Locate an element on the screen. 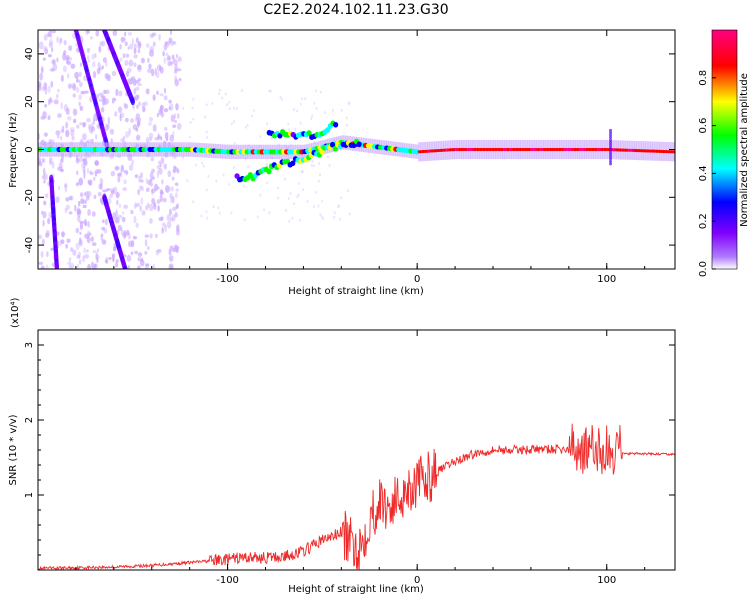 The width and height of the screenshot is (750, 600). snr-y-tick-label: 1 is located at coordinates (29, 495).